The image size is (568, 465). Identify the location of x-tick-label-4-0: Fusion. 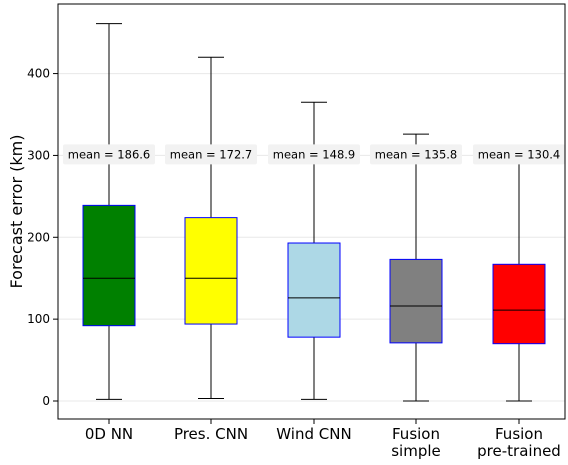
(519, 434).